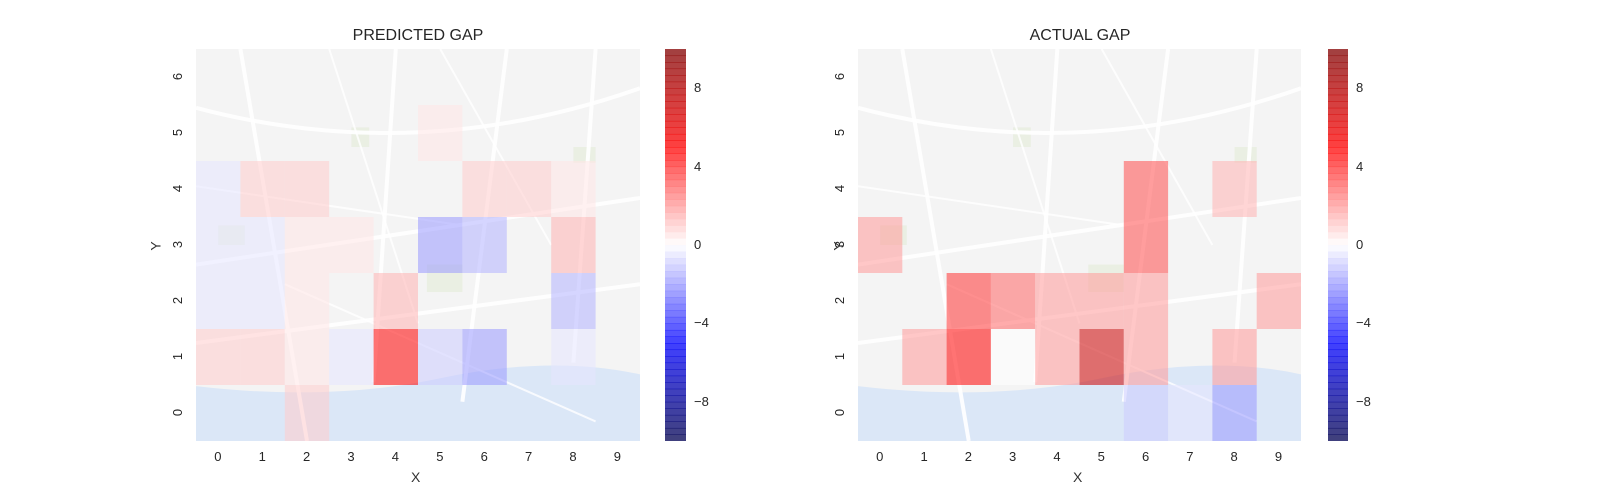 The height and width of the screenshot is (500, 1600). What do you see at coordinates (698, 166) in the screenshot?
I see `colorbar-tick-label: 4` at bounding box center [698, 166].